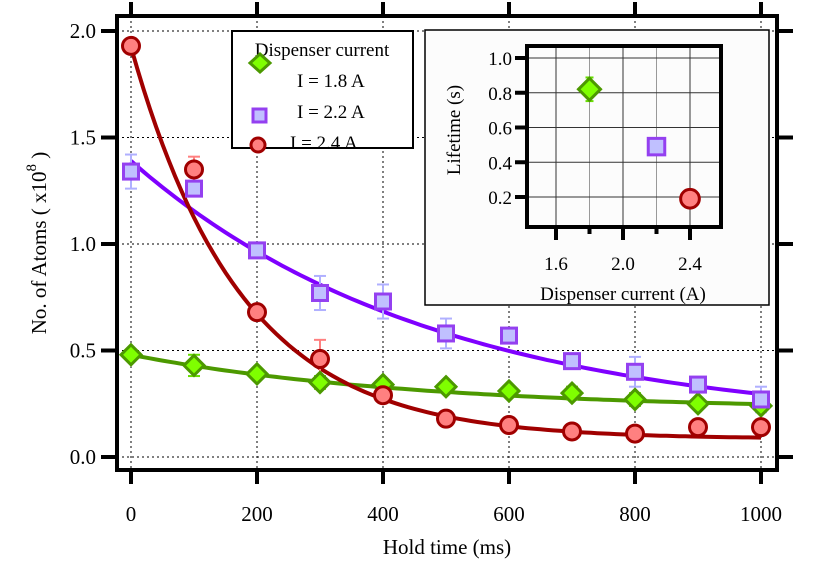 This screenshot has height=567, width=830. Describe the element at coordinates (322, 50) in the screenshot. I see `legend-title: Dispenser current` at that location.